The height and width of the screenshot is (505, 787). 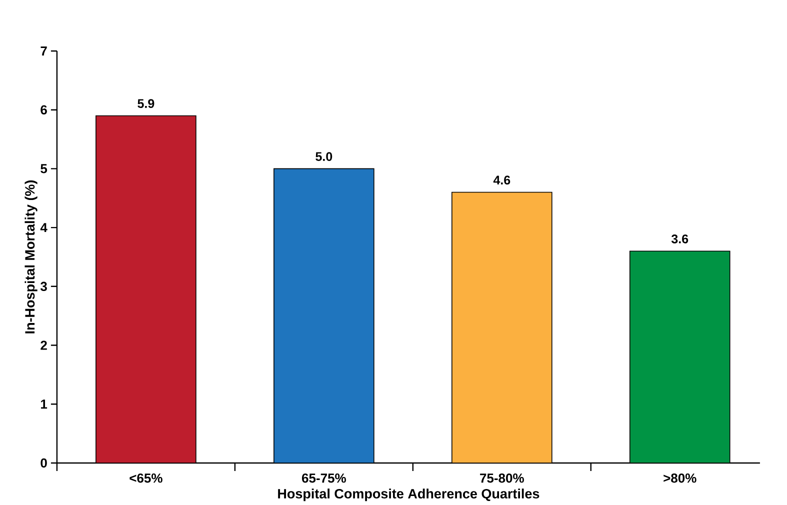 What do you see at coordinates (44, 169) in the screenshot?
I see `y-tick-label: 5` at bounding box center [44, 169].